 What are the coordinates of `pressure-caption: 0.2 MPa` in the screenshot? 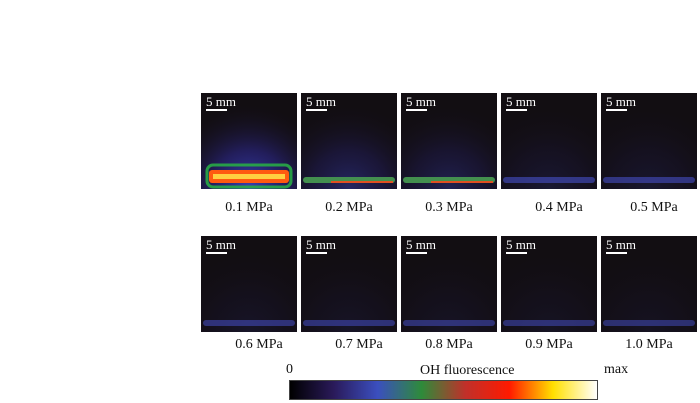 It's located at (349, 207).